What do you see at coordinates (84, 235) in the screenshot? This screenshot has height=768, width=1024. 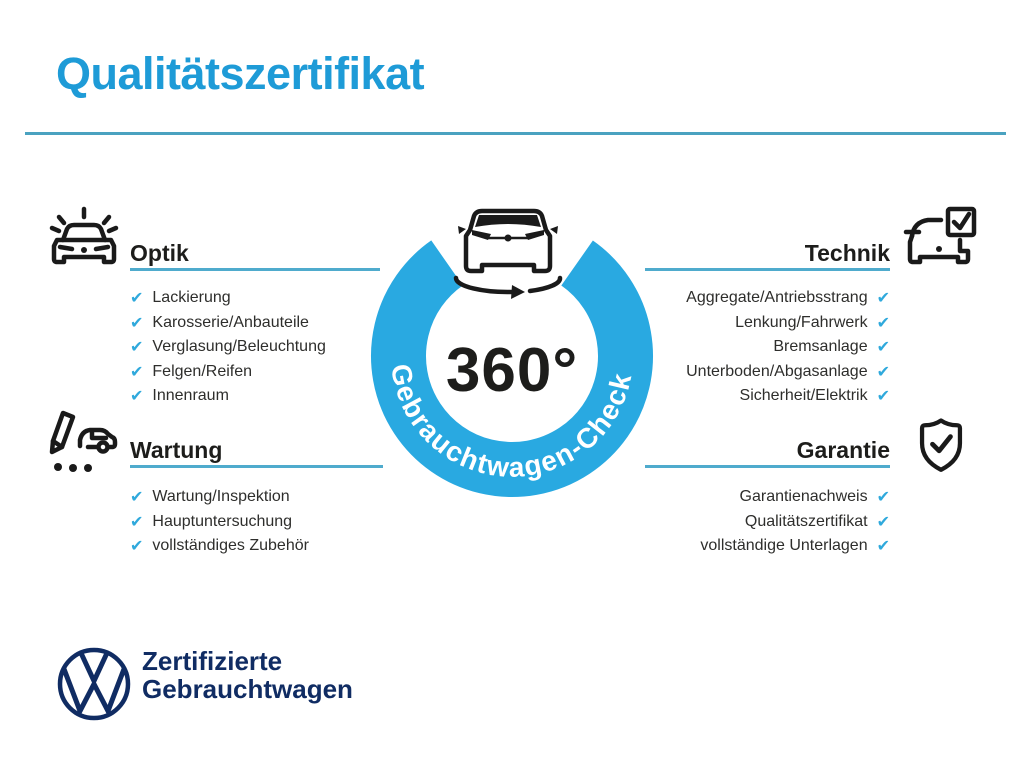 I see `car-shine-icon` at bounding box center [84, 235].